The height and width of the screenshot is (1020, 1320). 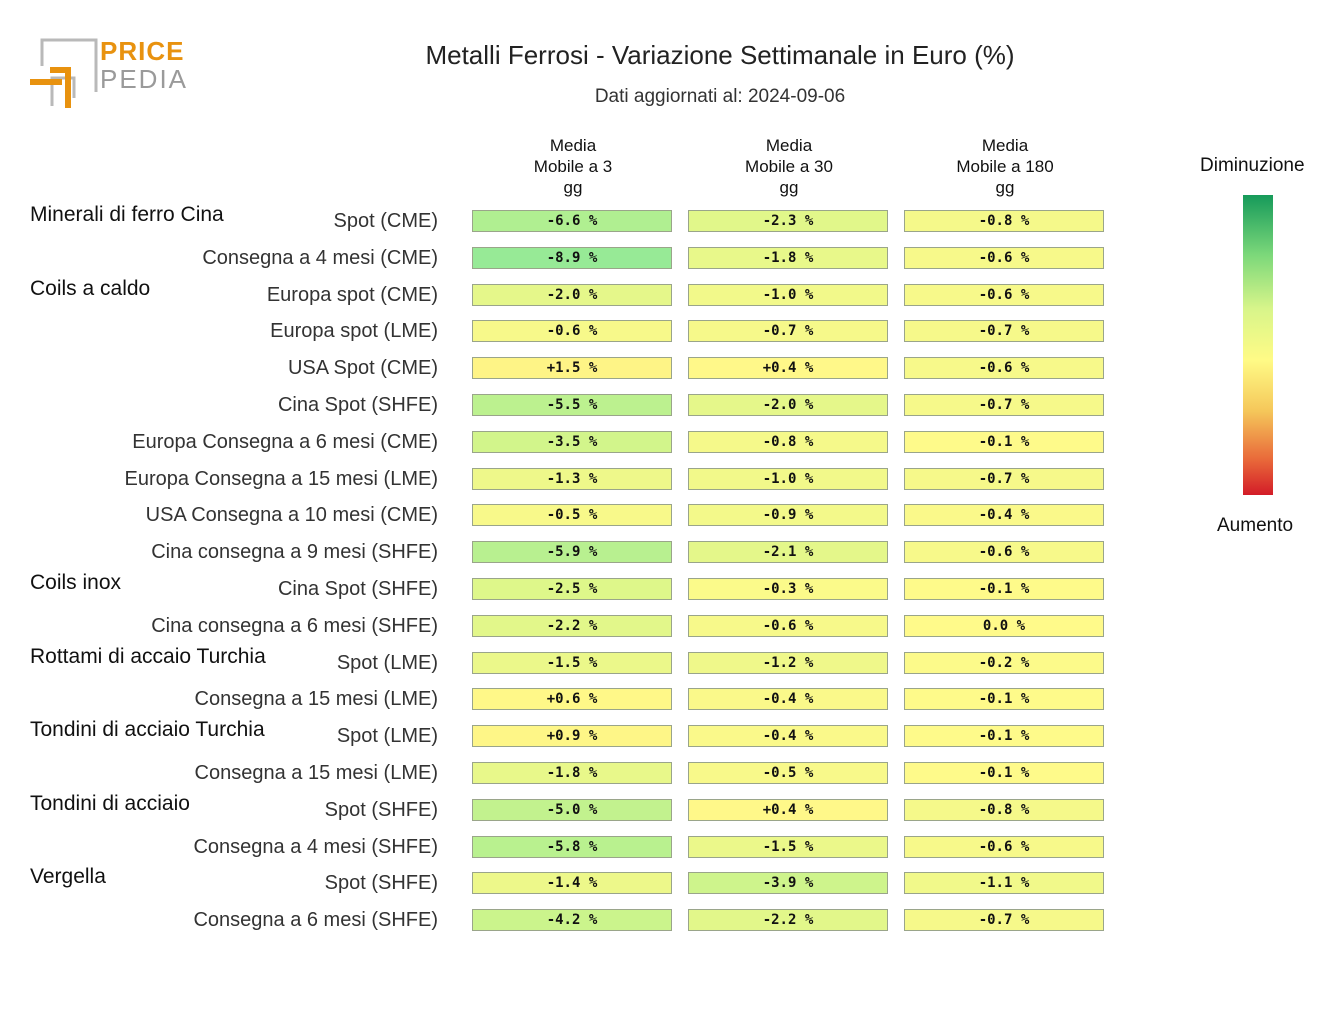 I want to click on group-label: Tondini di acciaio Turchia, so click(x=147, y=730).